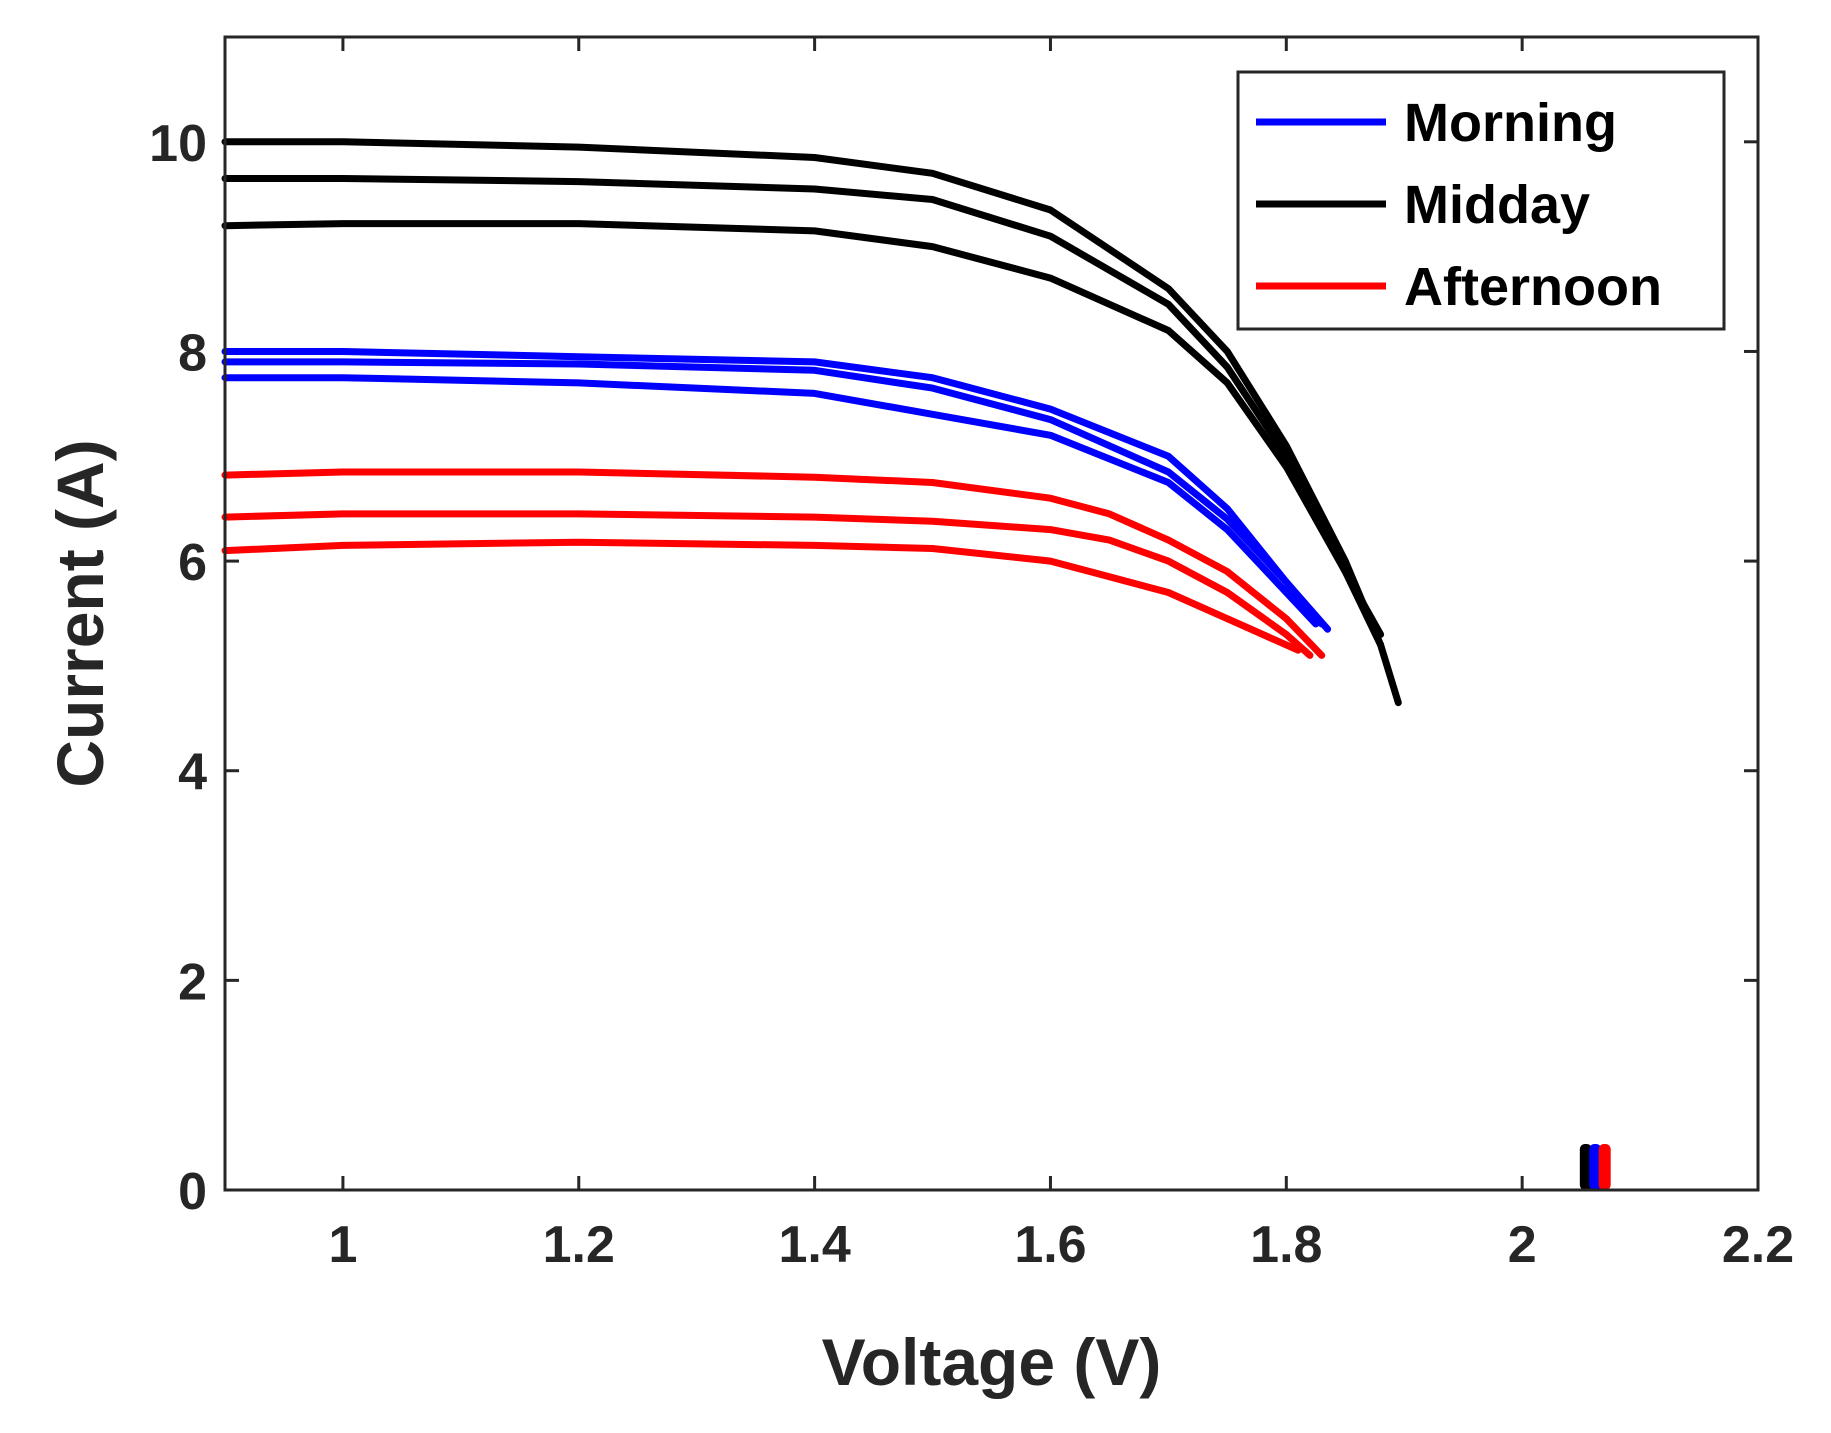 This screenshot has height=1433, width=1831. I want to click on x-tick-label-6: 2.2, so click(1758, 1245).